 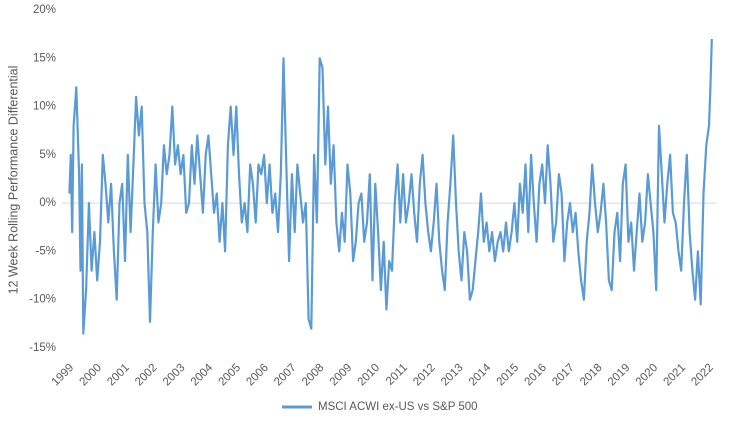 I want to click on x-tick-label: 2011, so click(x=397, y=375).